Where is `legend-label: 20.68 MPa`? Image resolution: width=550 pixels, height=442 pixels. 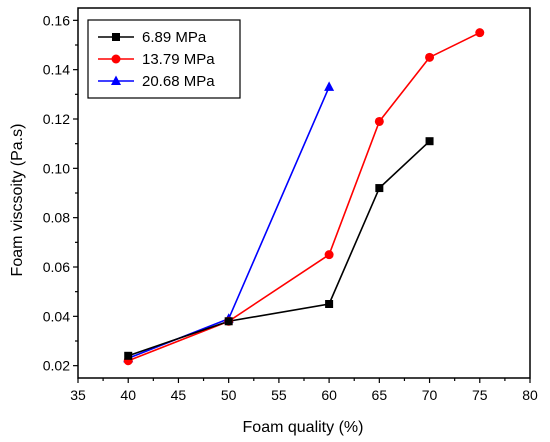 legend-label: 20.68 MPa is located at coordinates (178, 81).